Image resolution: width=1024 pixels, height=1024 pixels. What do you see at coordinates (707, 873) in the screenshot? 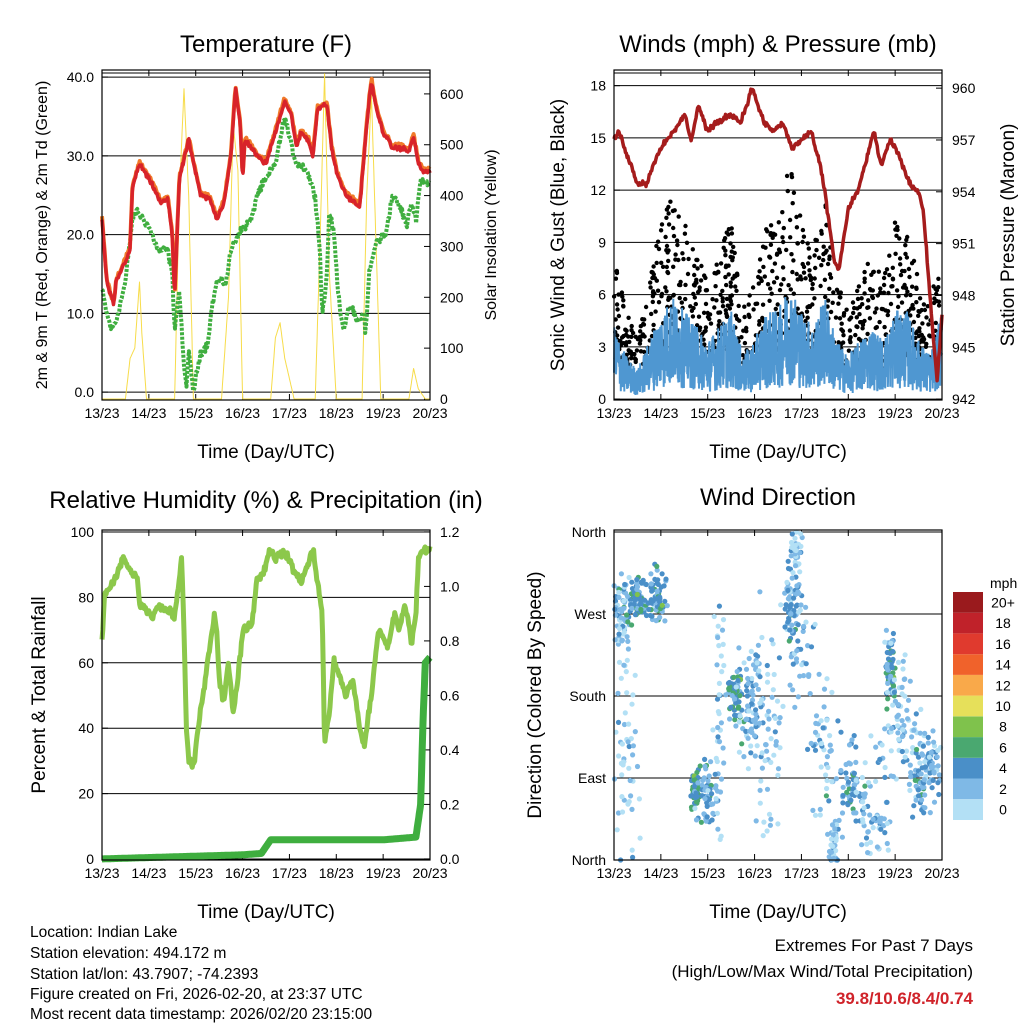
I see `x-tick-label: 15/23` at bounding box center [707, 873].